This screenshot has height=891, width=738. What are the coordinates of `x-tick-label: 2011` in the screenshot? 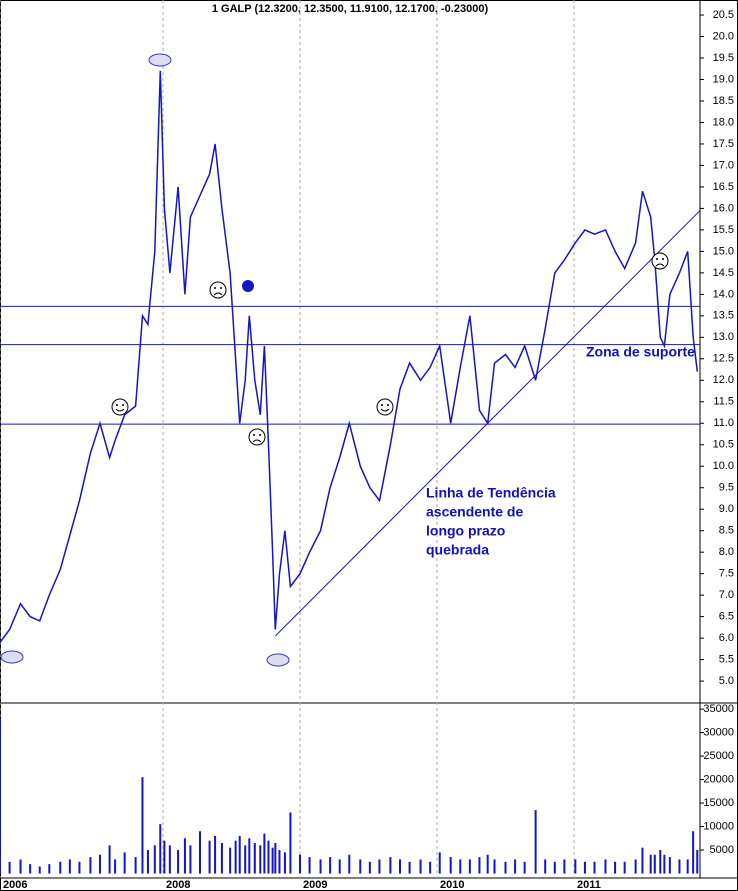 It's located at (589, 885).